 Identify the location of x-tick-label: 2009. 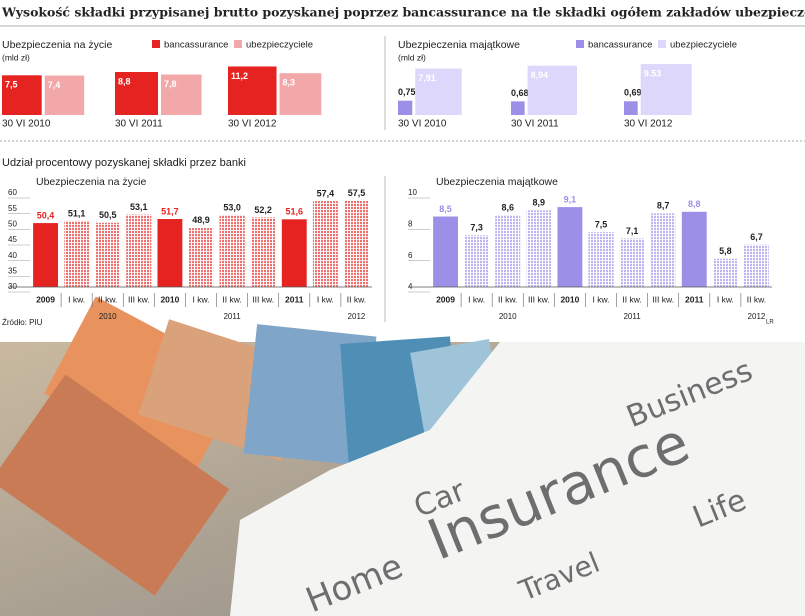
(445, 299).